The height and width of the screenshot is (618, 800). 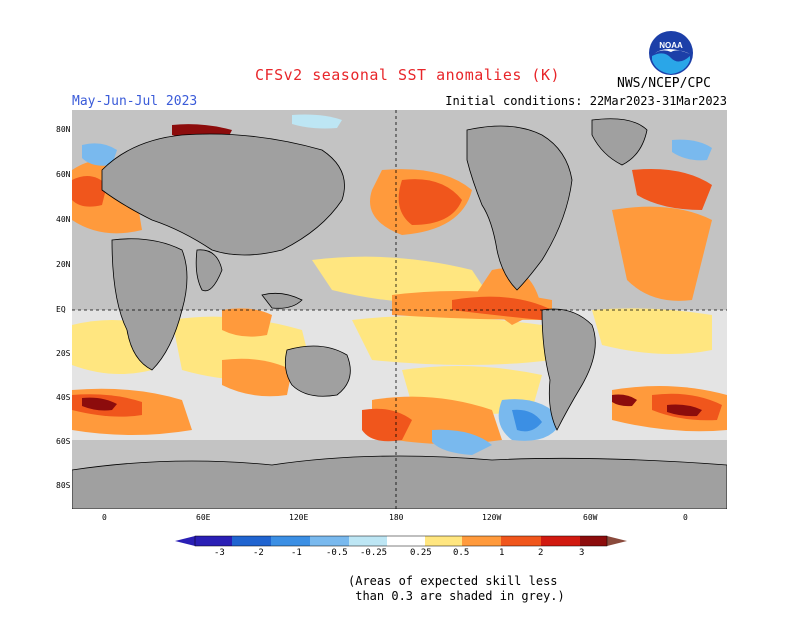 What do you see at coordinates (461, 553) in the screenshot?
I see `colorbar-tick: 0.5` at bounding box center [461, 553].